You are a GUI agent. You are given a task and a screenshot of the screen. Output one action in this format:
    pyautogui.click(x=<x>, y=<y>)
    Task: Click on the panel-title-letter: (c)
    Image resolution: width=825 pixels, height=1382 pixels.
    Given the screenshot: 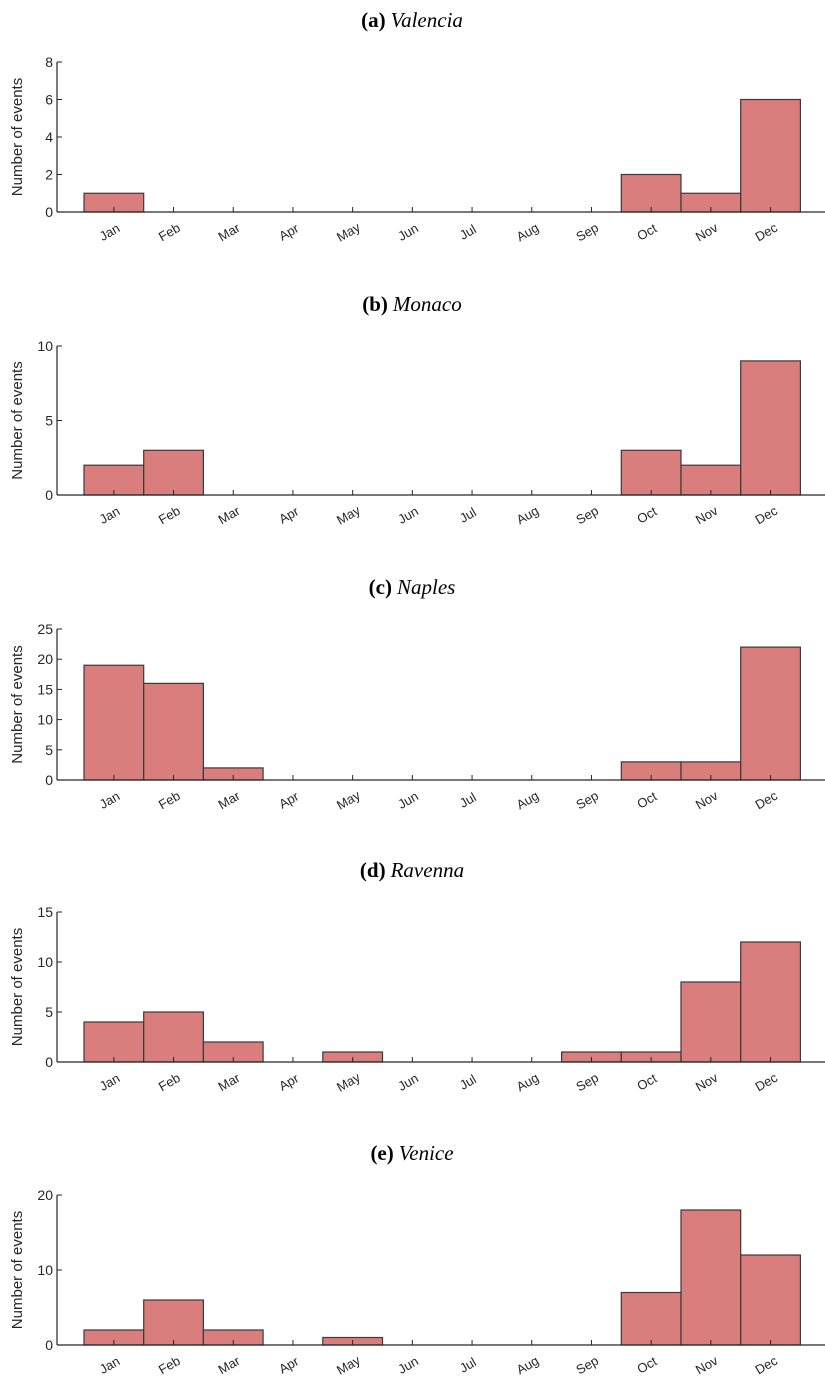 What is the action you would take?
    pyautogui.click(x=380, y=587)
    